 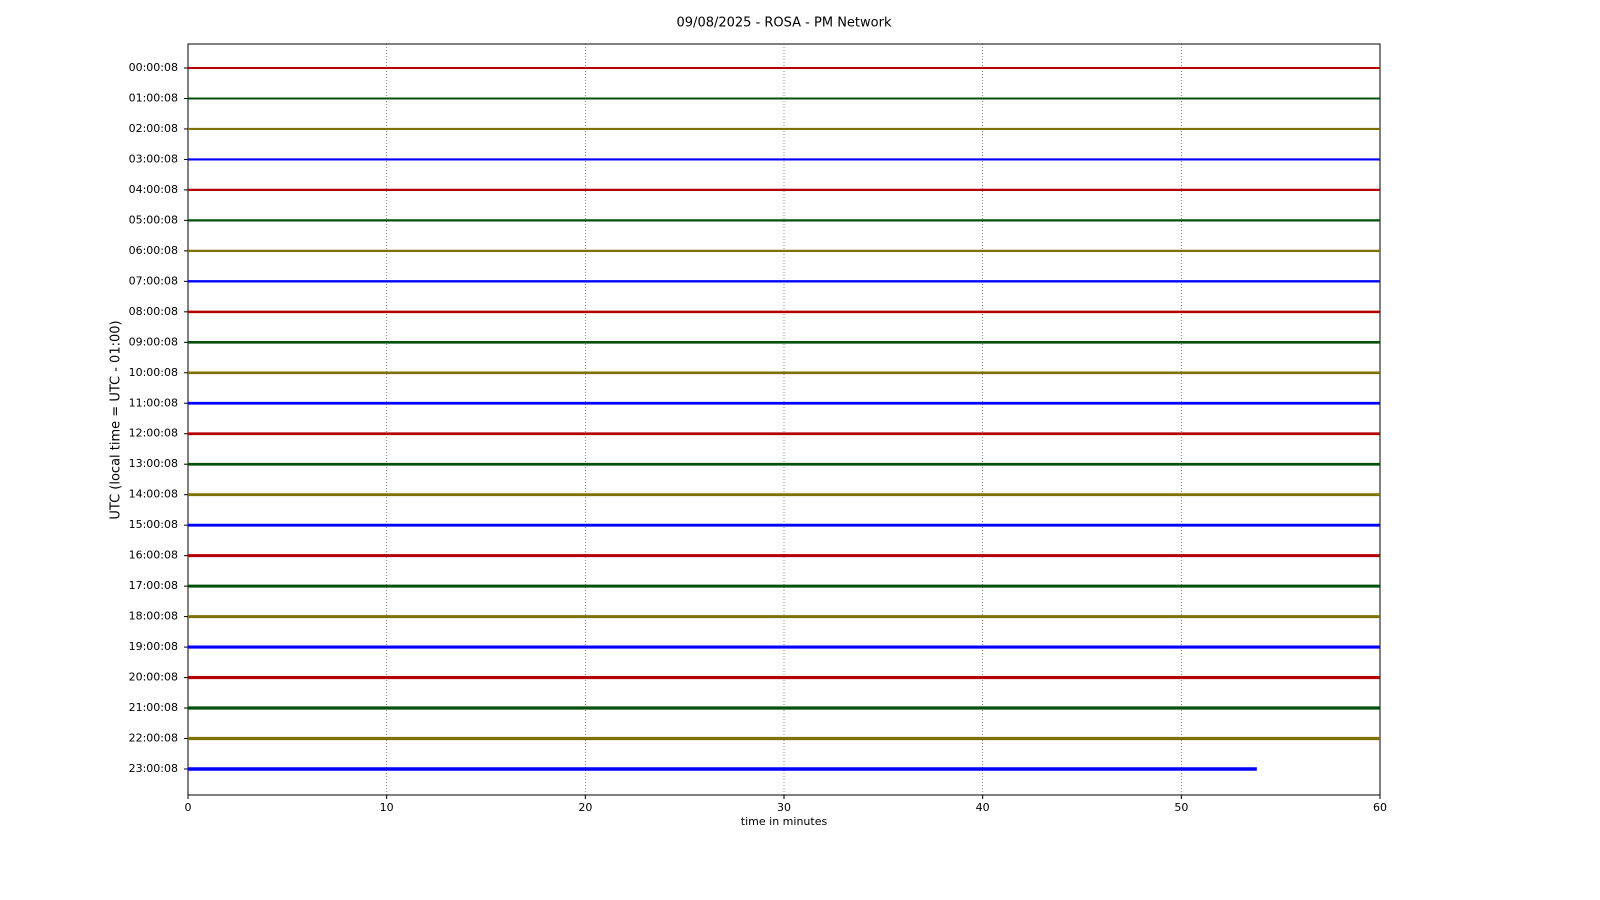 What do you see at coordinates (153, 555) in the screenshot?
I see `y-tick-label: 16:00:08` at bounding box center [153, 555].